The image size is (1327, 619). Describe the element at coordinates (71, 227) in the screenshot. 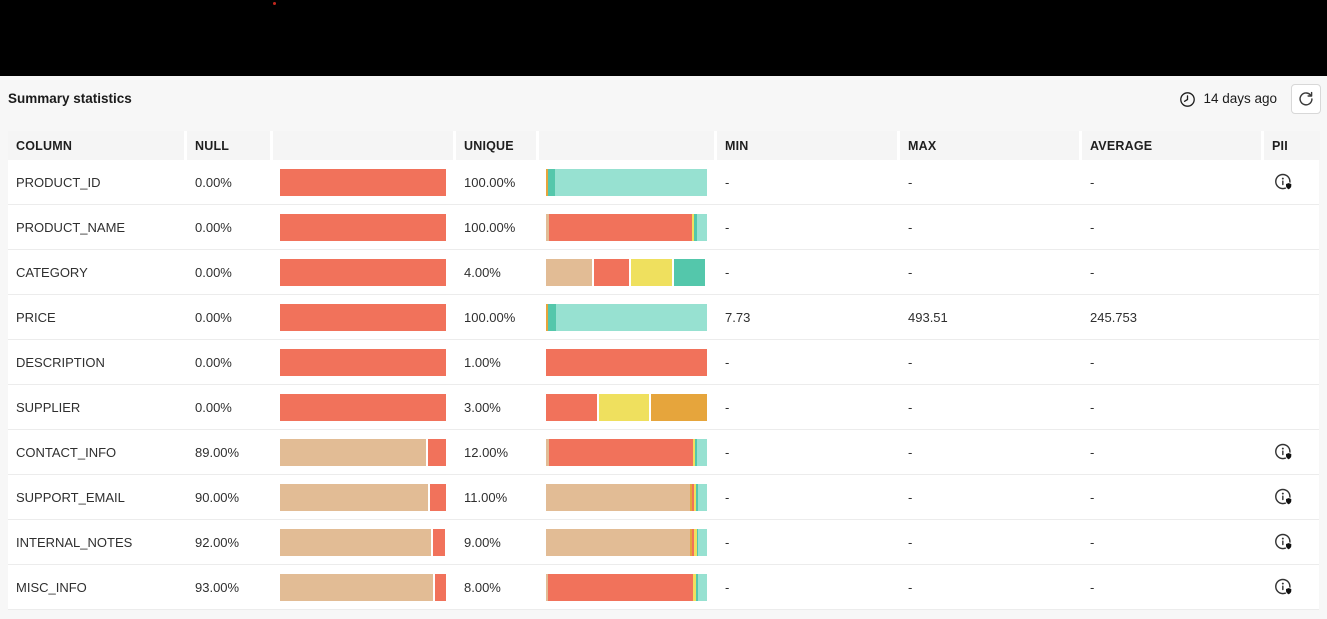

I see `column-name-cell: PRODUCT_NAME` at that location.